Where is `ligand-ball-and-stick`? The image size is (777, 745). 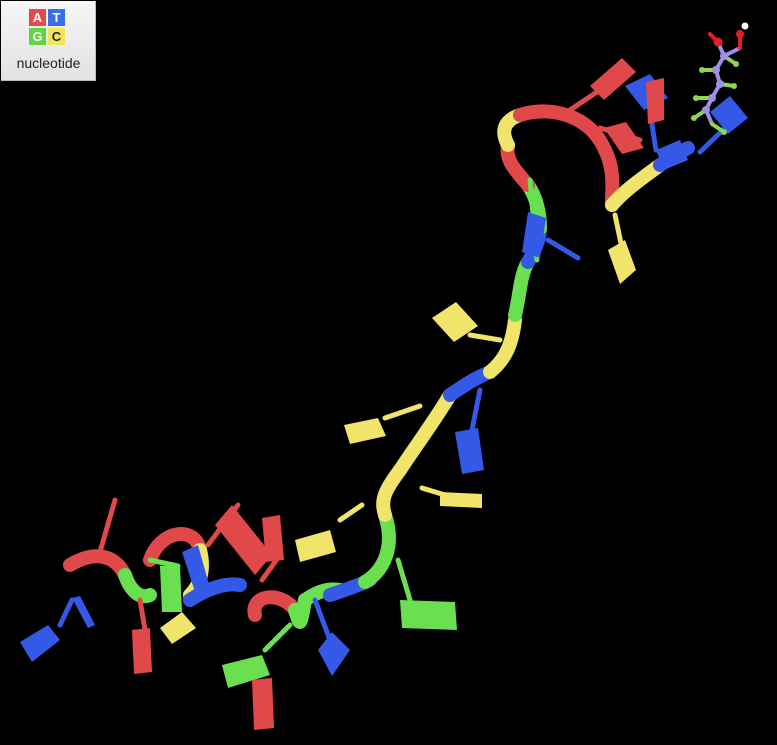
ligand-ball-and-stick is located at coordinates (720, 78).